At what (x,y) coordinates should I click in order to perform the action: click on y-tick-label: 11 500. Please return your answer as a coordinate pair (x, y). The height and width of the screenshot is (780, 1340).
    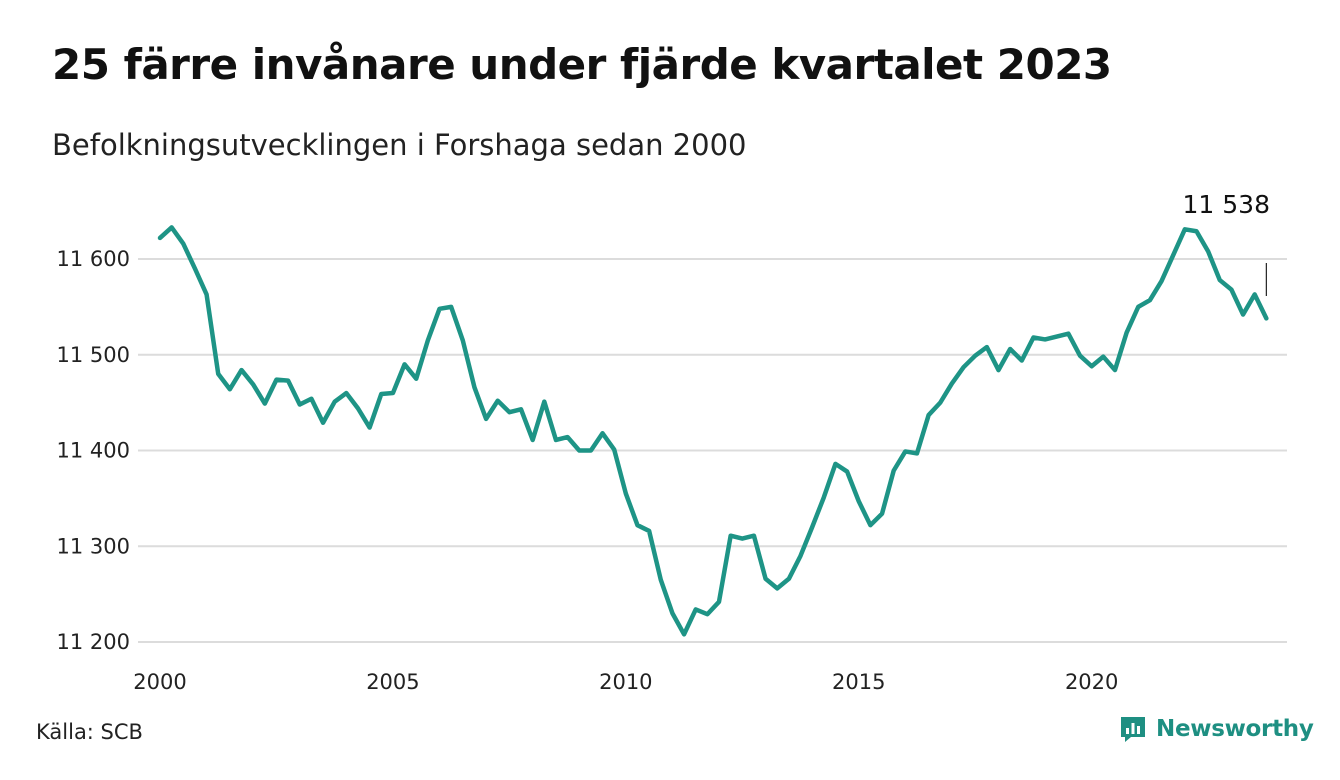
    Looking at the image, I should click on (93, 355).